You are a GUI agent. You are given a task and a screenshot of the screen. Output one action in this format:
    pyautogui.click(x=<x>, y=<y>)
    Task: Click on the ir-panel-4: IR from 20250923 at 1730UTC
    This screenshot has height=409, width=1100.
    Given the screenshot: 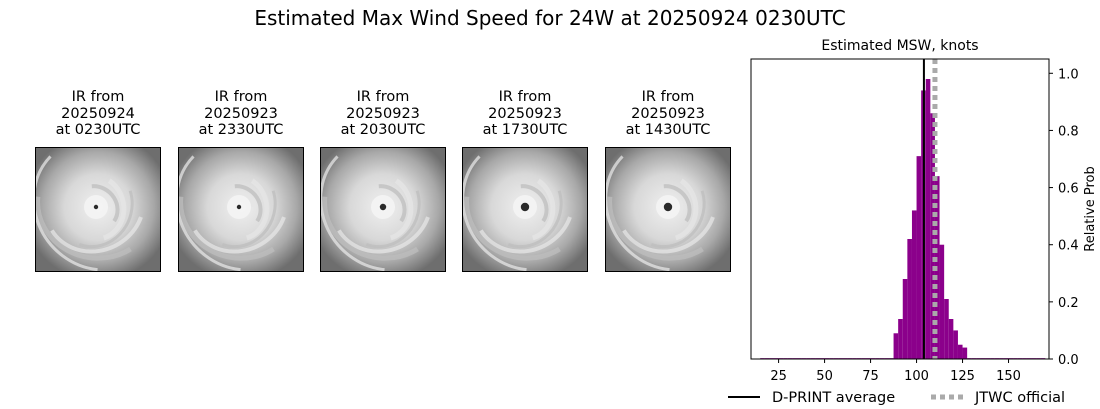 What is the action you would take?
    pyautogui.click(x=525, y=180)
    